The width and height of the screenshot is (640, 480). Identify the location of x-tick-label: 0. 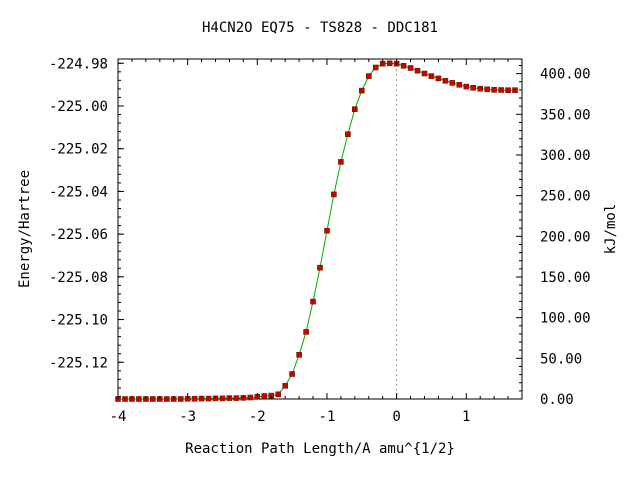
(396, 417).